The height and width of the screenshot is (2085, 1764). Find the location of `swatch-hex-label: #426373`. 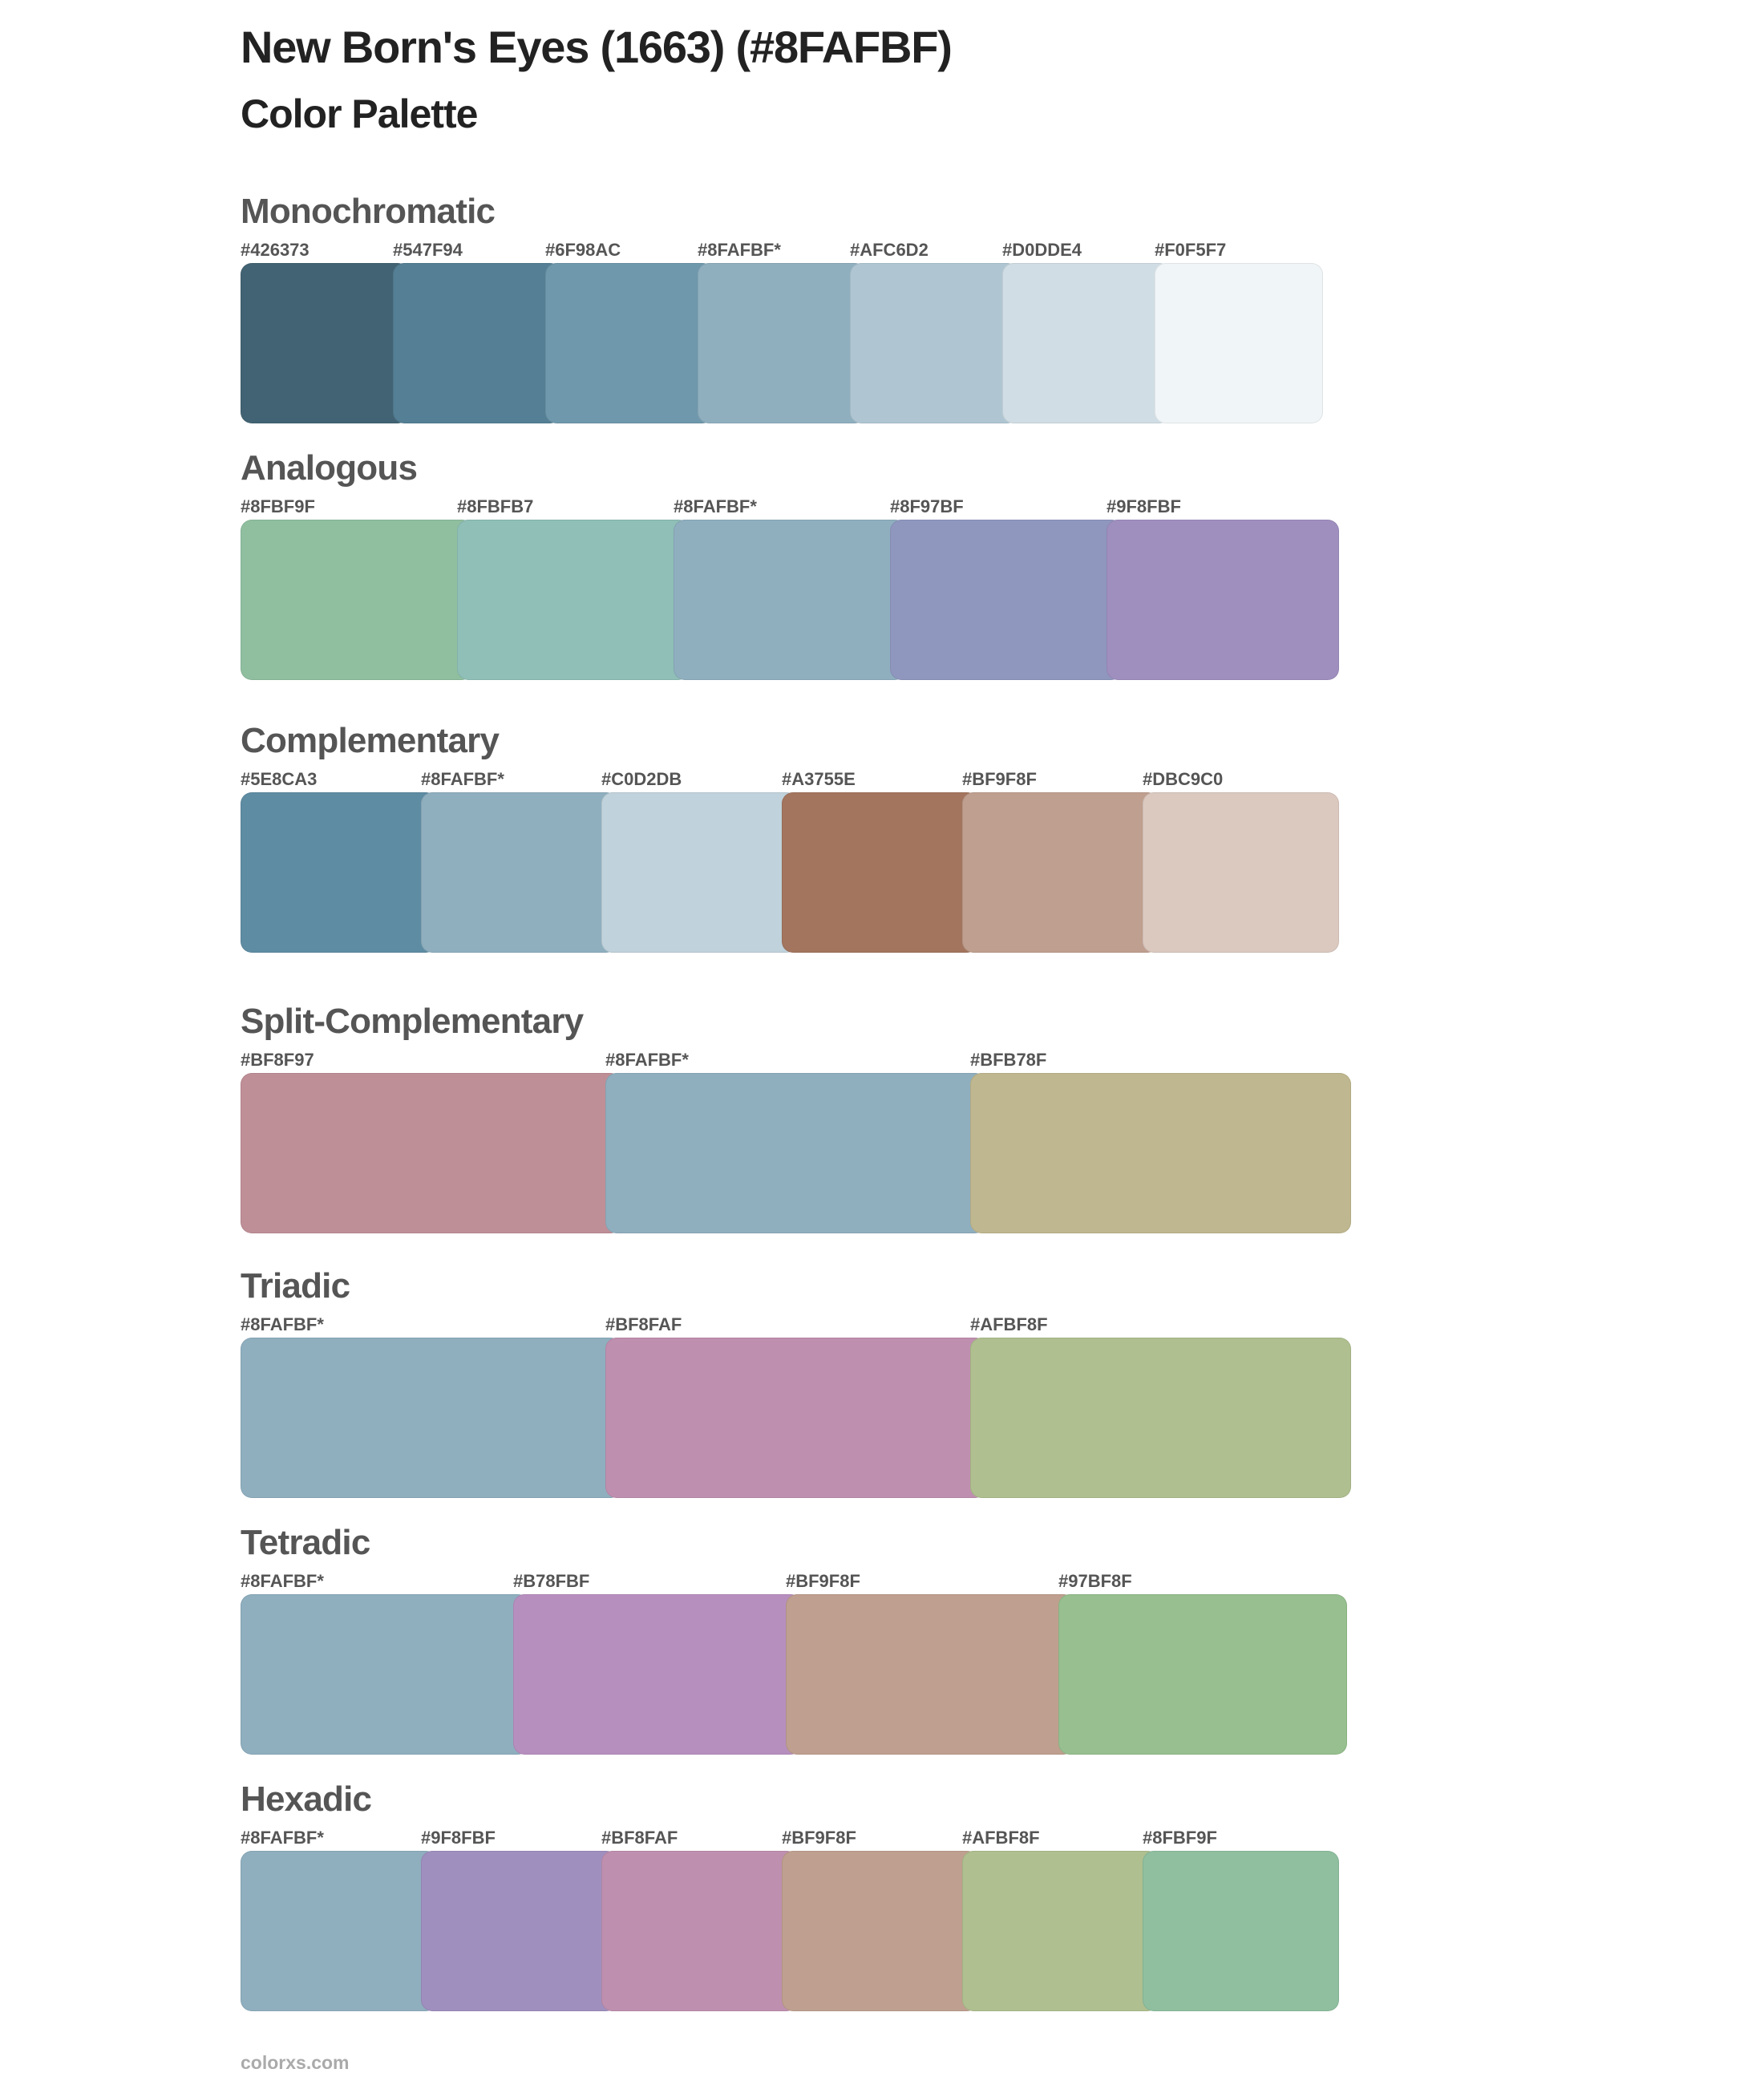

swatch-hex-label: #426373 is located at coordinates (275, 250).